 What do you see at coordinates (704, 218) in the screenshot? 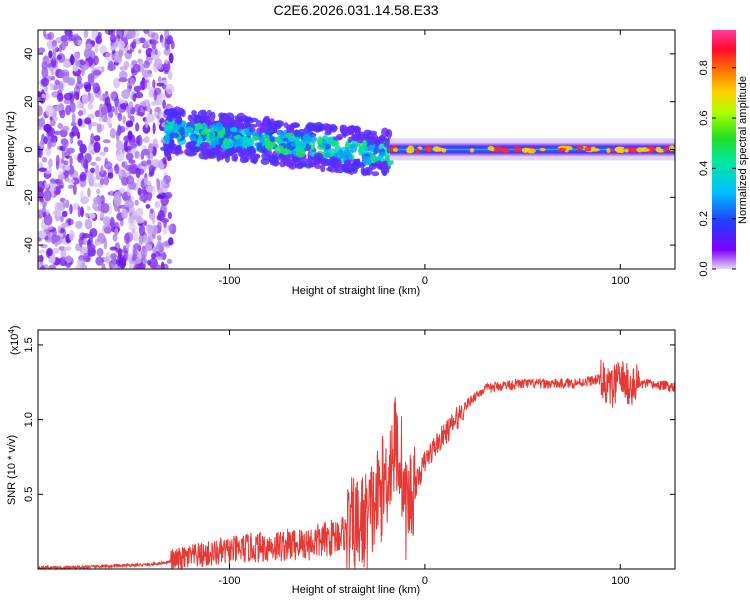
I see `colorbar-tick-label: 0.2` at bounding box center [704, 218].